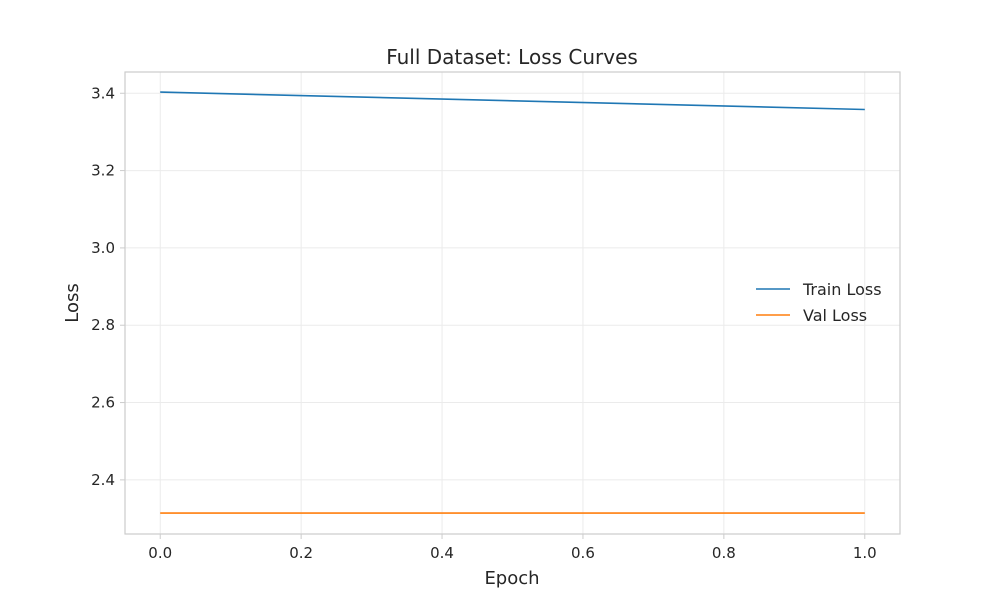 The image size is (1000, 600). I want to click on legend: Train Loss Val Loss, so click(819, 302).